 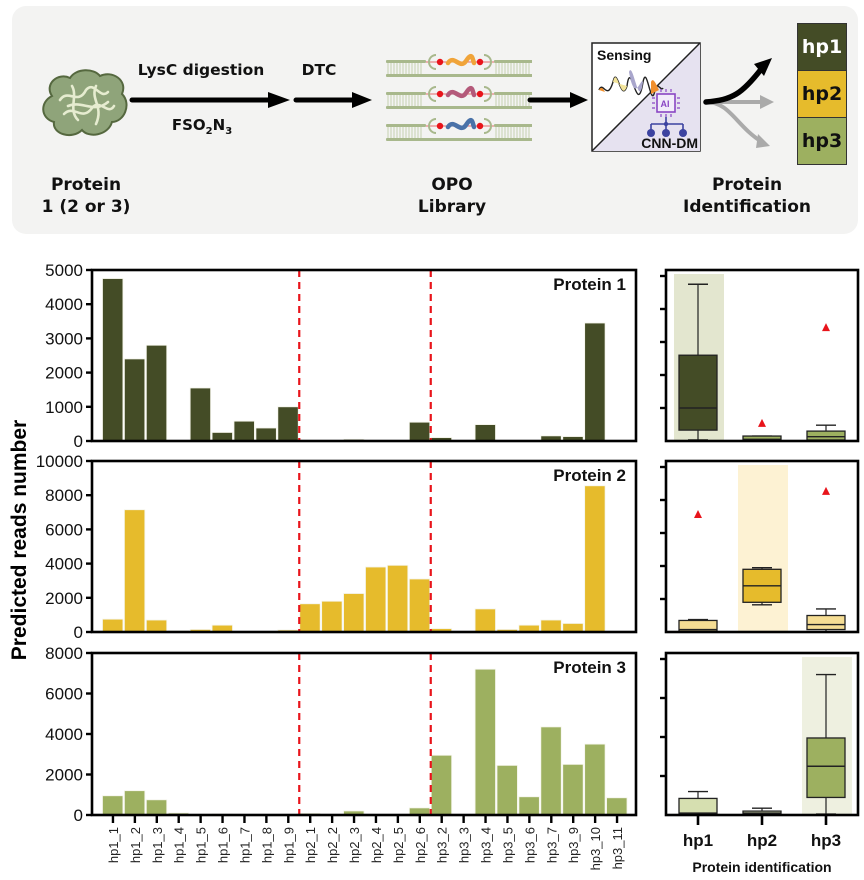 I want to click on x-tick-label: hp3_9, so click(x=573, y=845).